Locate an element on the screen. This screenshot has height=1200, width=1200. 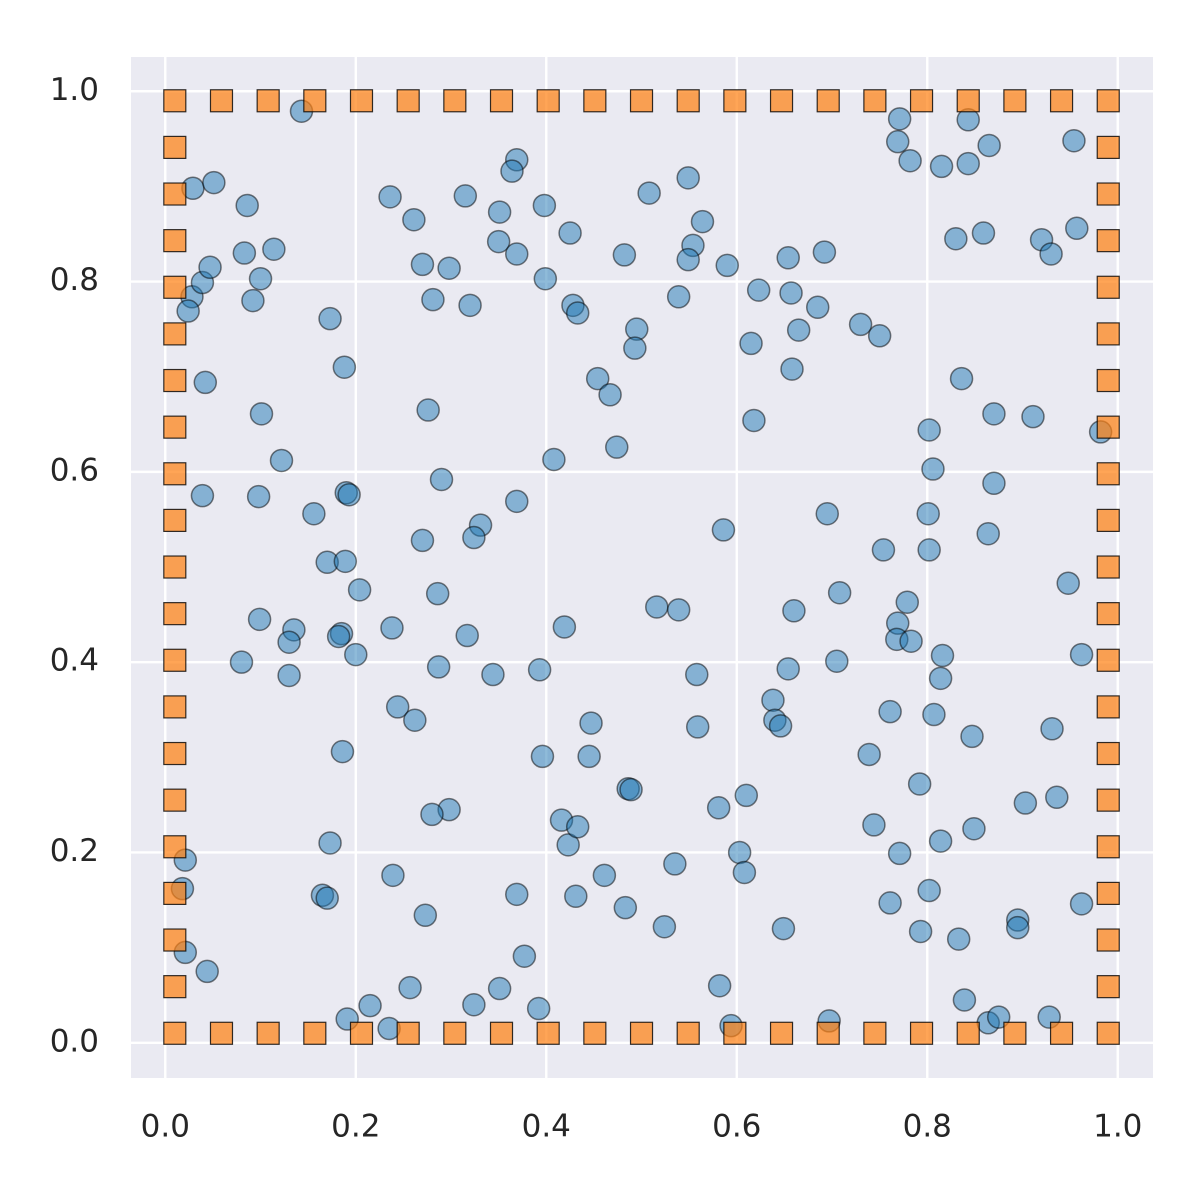
y-tick-label: 0.6 is located at coordinates (74, 470).